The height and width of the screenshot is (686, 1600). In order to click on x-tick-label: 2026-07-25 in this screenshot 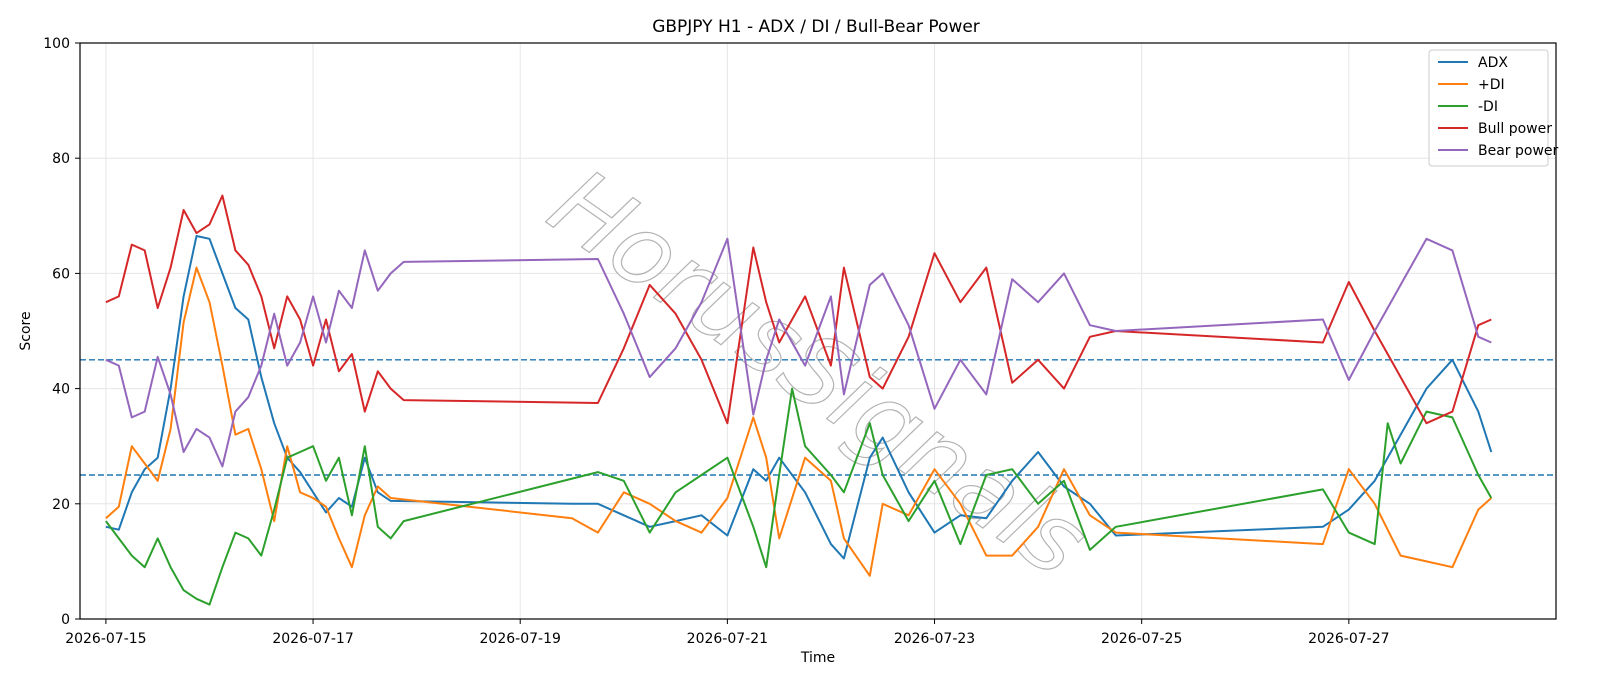, I will do `click(1141, 639)`.